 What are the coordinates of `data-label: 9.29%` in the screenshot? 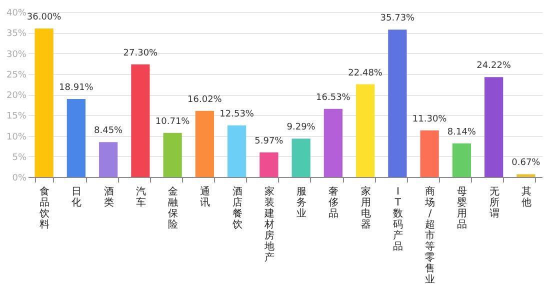 It's located at (301, 127).